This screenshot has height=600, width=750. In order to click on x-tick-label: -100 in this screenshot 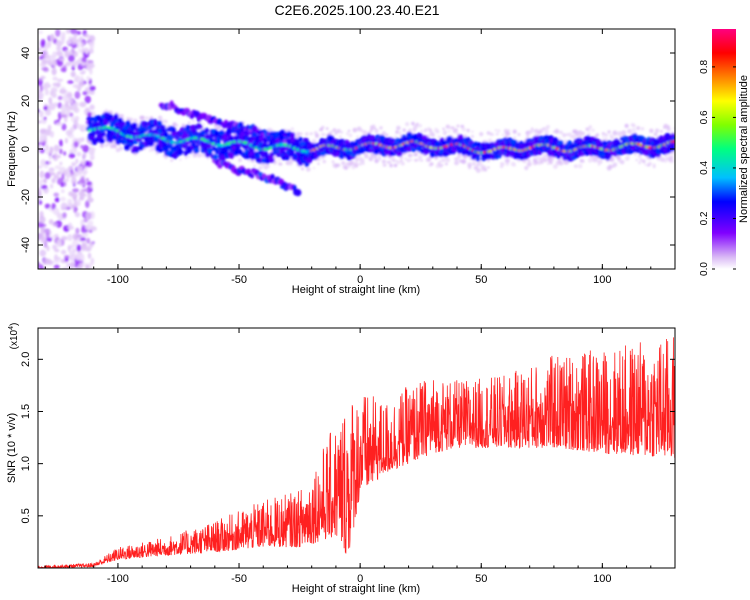, I will do `click(118, 579)`.